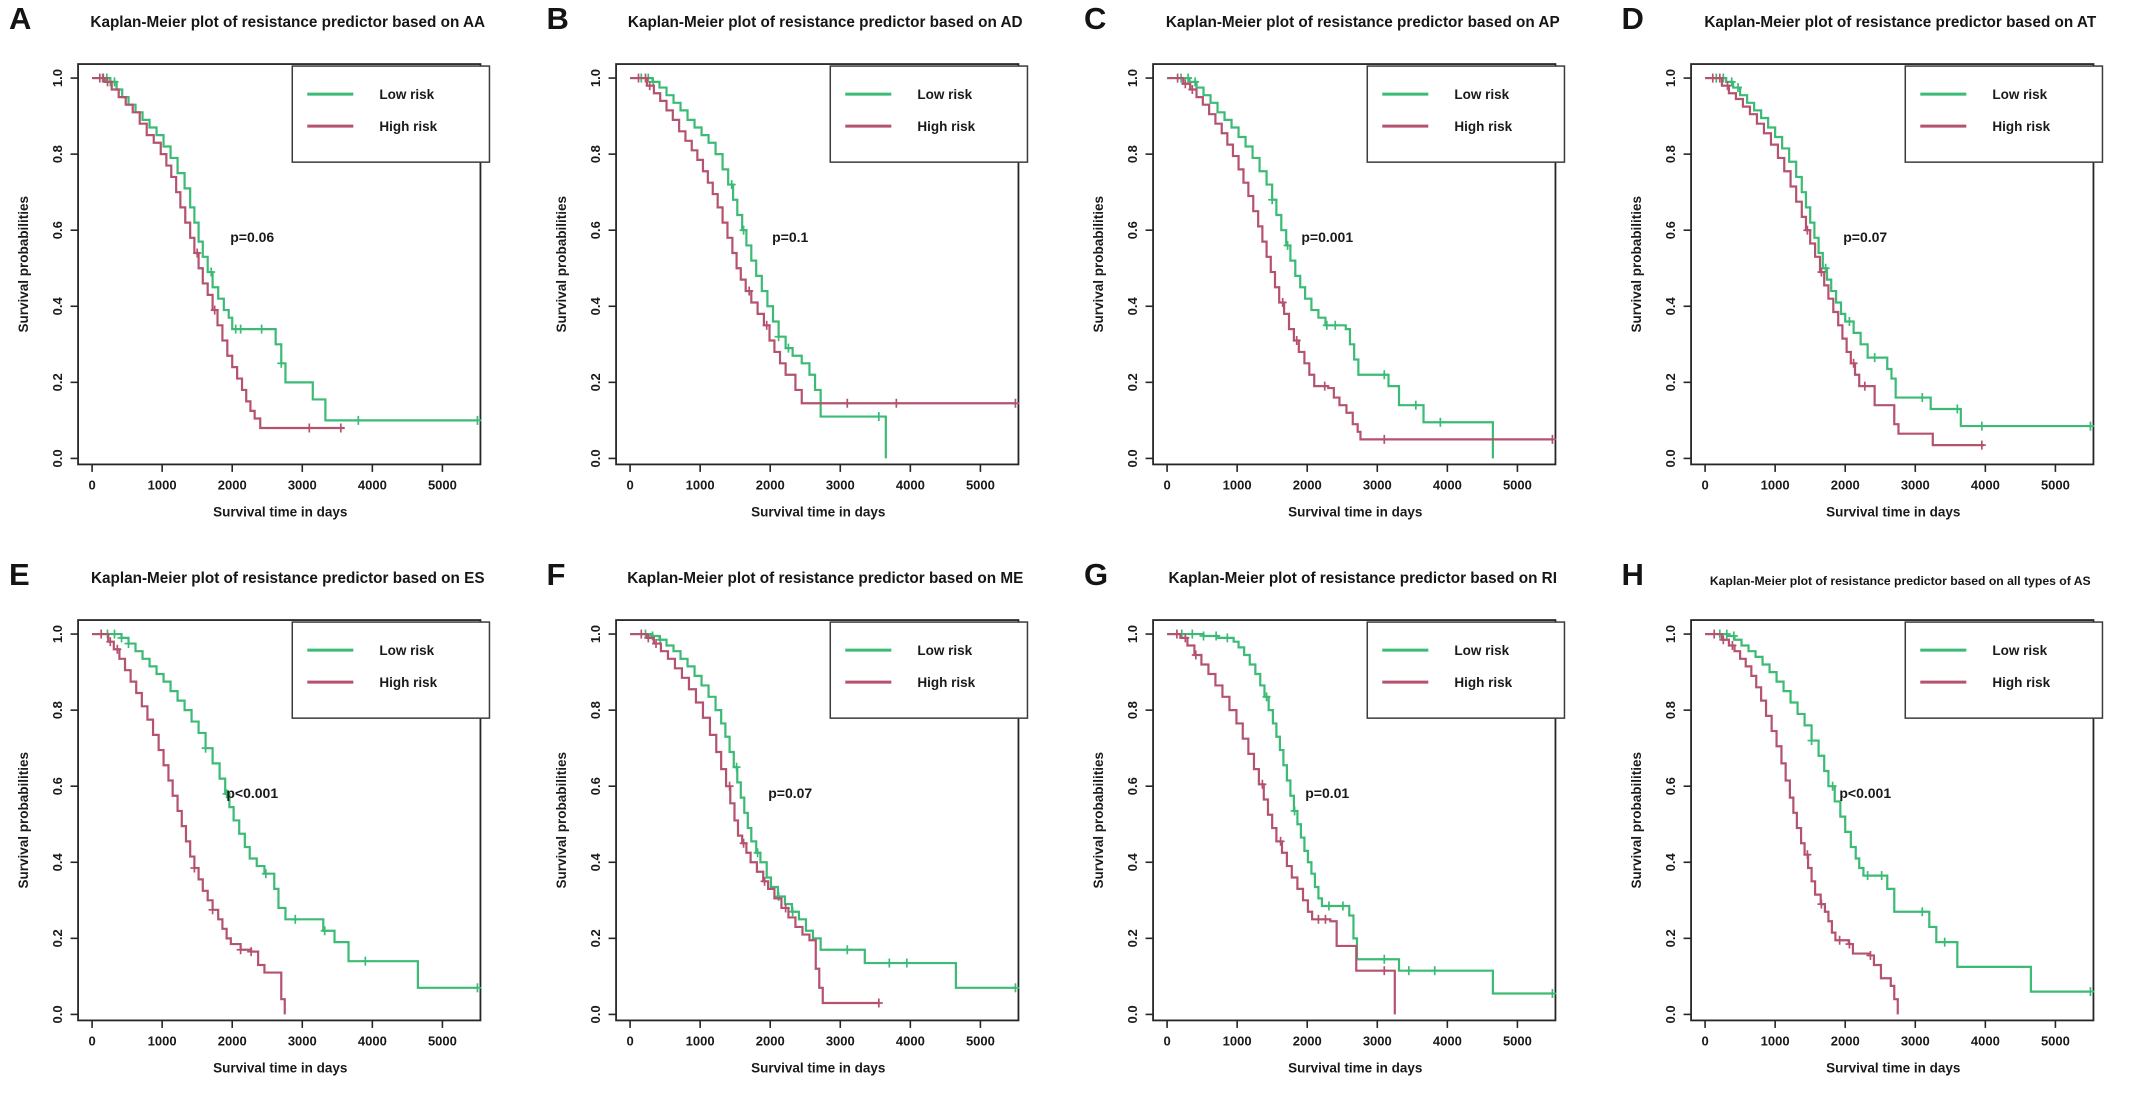  I want to click on svg-text: p=0.001, so click(1327, 237).